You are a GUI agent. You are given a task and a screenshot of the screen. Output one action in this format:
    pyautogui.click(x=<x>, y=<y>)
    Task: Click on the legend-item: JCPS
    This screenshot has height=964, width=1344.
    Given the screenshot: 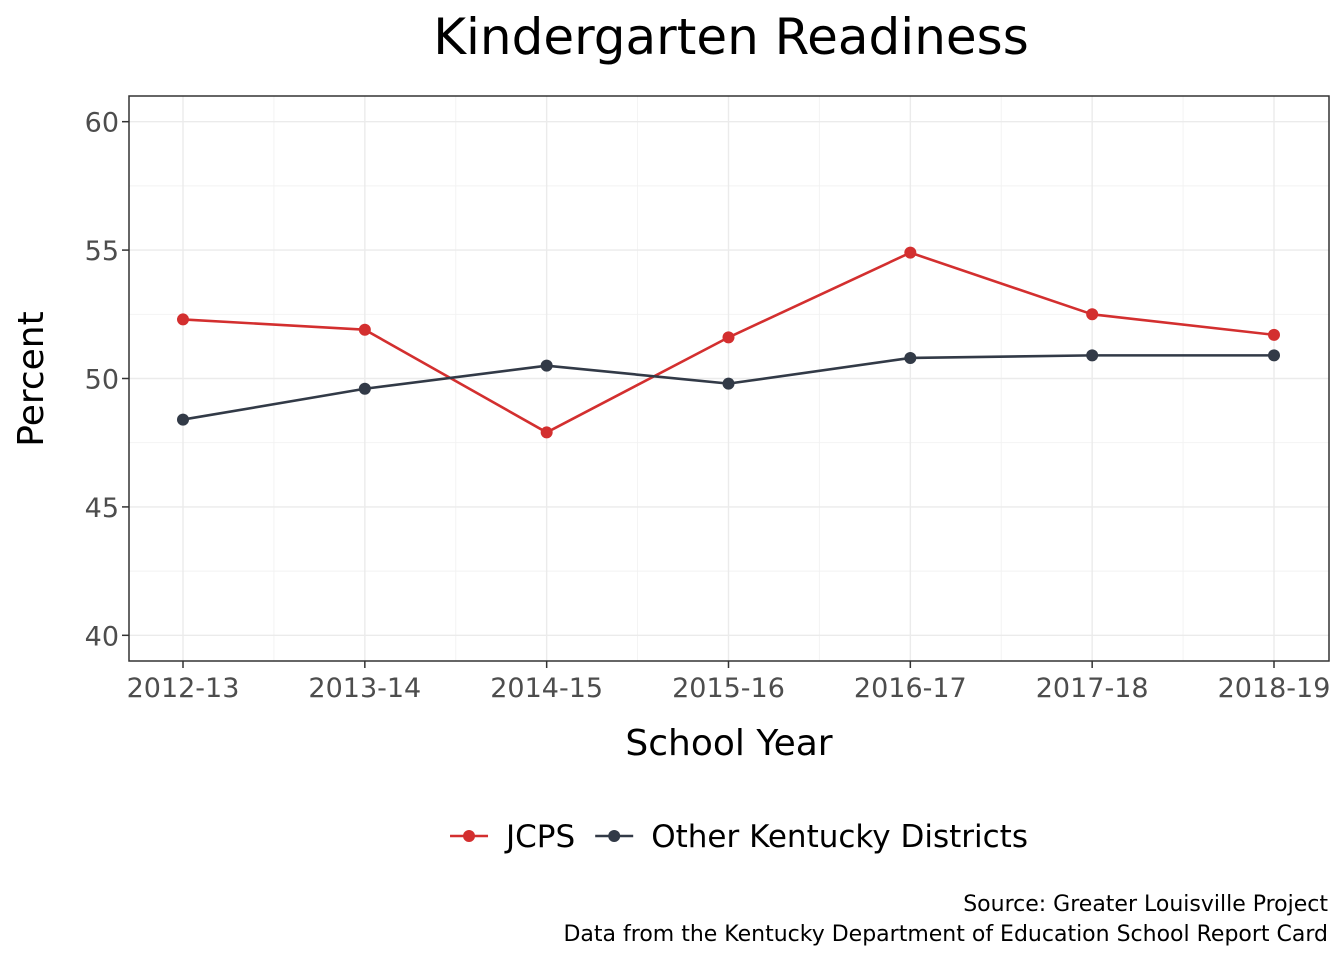 What is the action you would take?
    pyautogui.click(x=512, y=837)
    